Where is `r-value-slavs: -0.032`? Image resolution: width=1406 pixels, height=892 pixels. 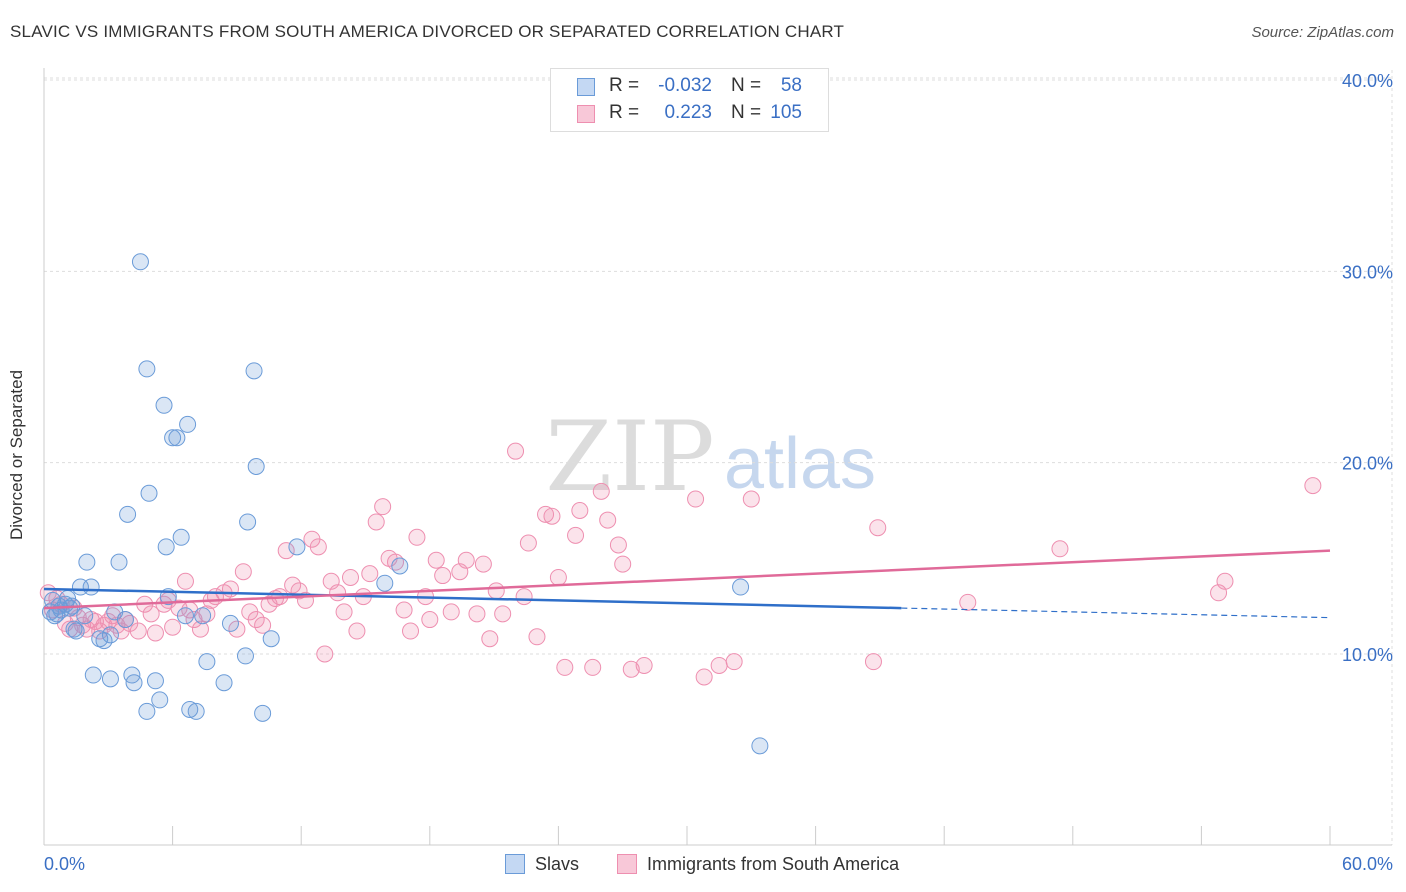
r-value-slavs: -0.032 is located at coordinates (685, 85).